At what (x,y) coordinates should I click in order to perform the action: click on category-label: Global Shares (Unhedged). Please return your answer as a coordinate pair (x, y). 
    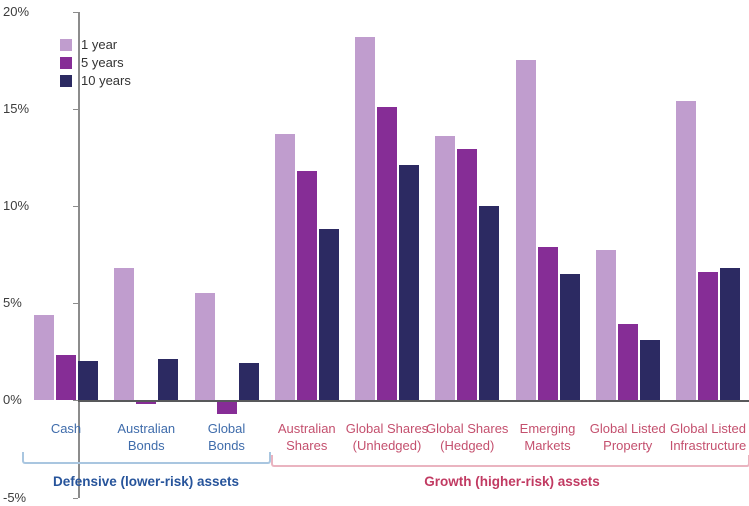
    Looking at the image, I should click on (387, 437).